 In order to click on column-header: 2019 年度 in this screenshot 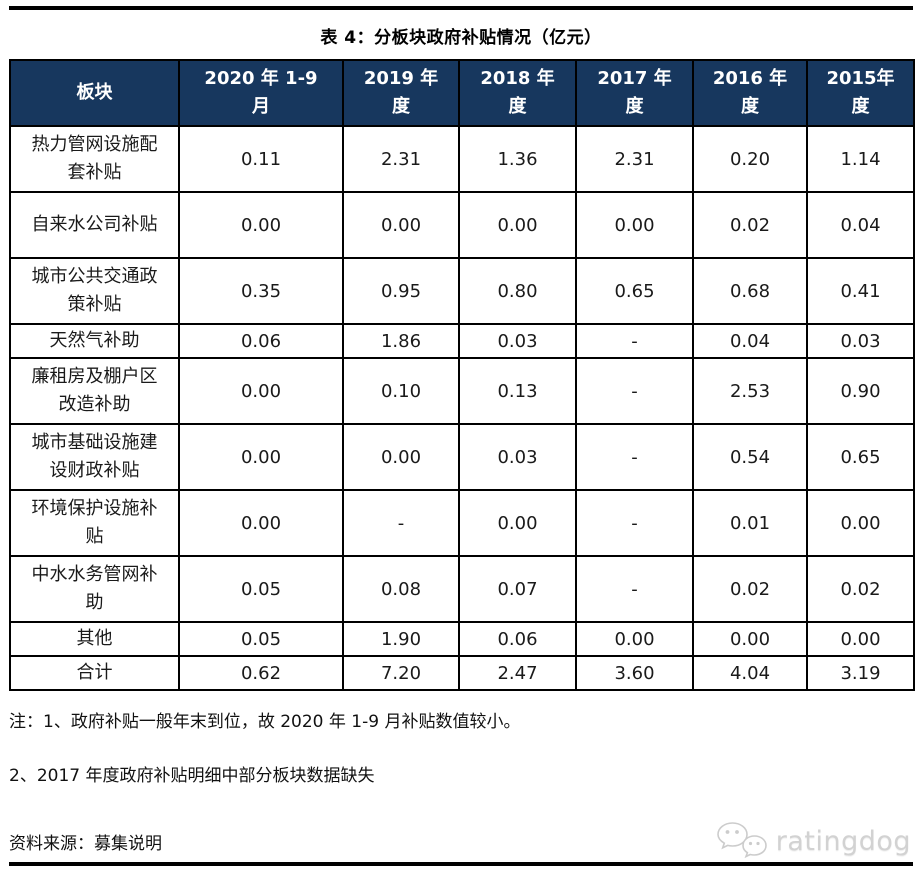, I will do `click(401, 93)`.